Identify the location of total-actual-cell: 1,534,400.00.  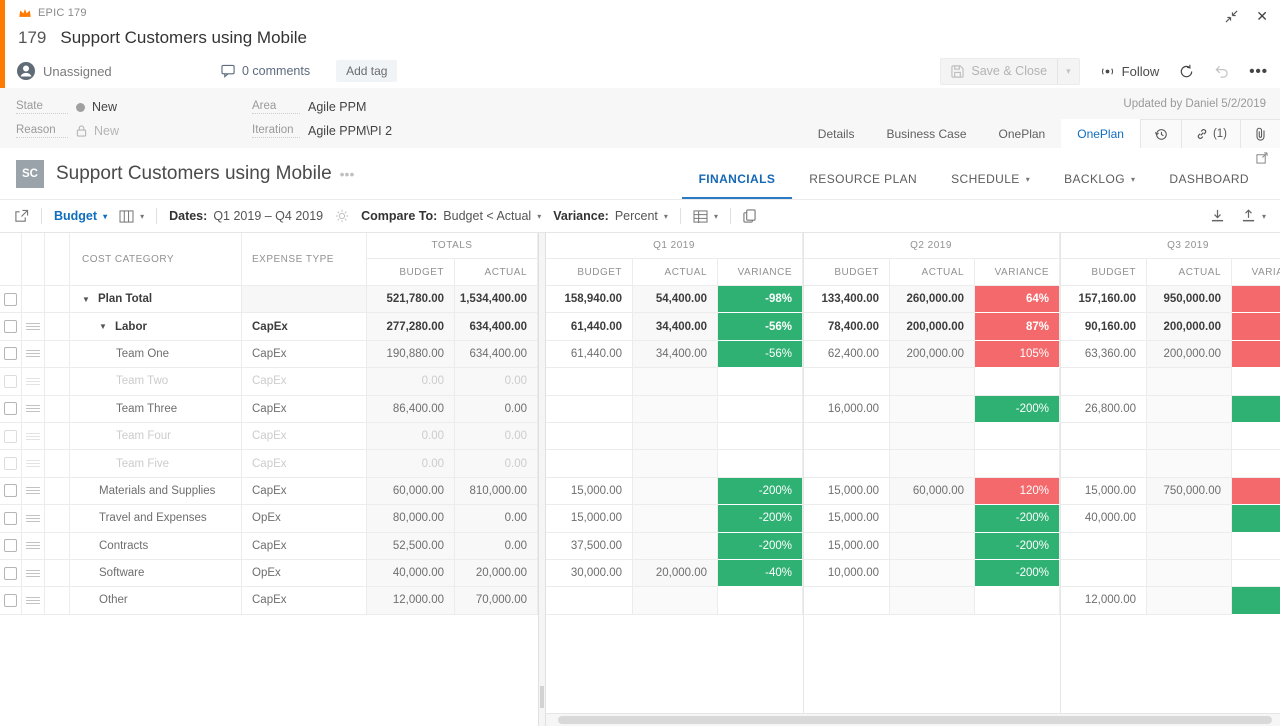
(496, 300).